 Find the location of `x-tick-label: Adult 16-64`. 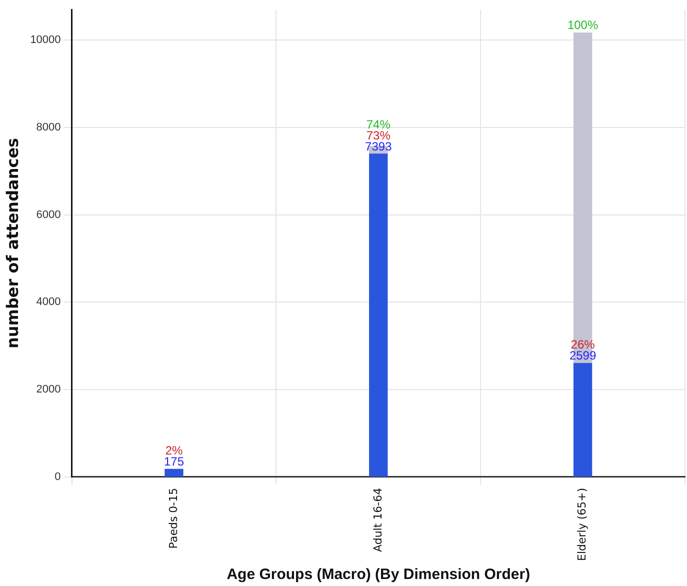

x-tick-label: Adult 16-64 is located at coordinates (377, 520).